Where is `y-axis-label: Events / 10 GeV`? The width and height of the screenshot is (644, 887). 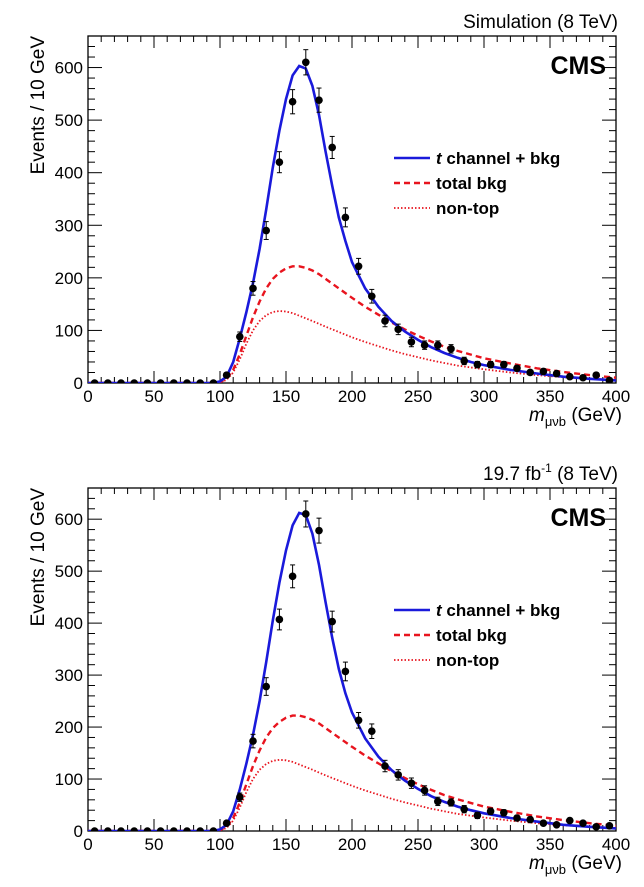
y-axis-label: Events / 10 GeV is located at coordinates (38, 557).